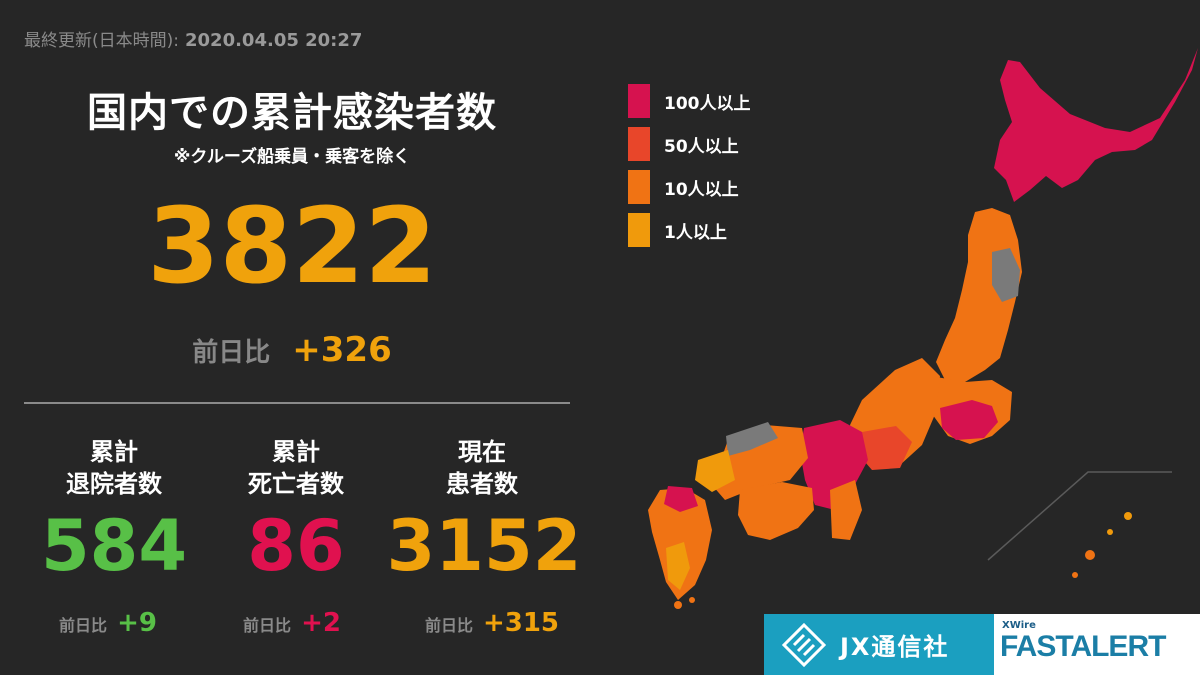  I want to click on total-diff-value: +326, so click(342, 350).